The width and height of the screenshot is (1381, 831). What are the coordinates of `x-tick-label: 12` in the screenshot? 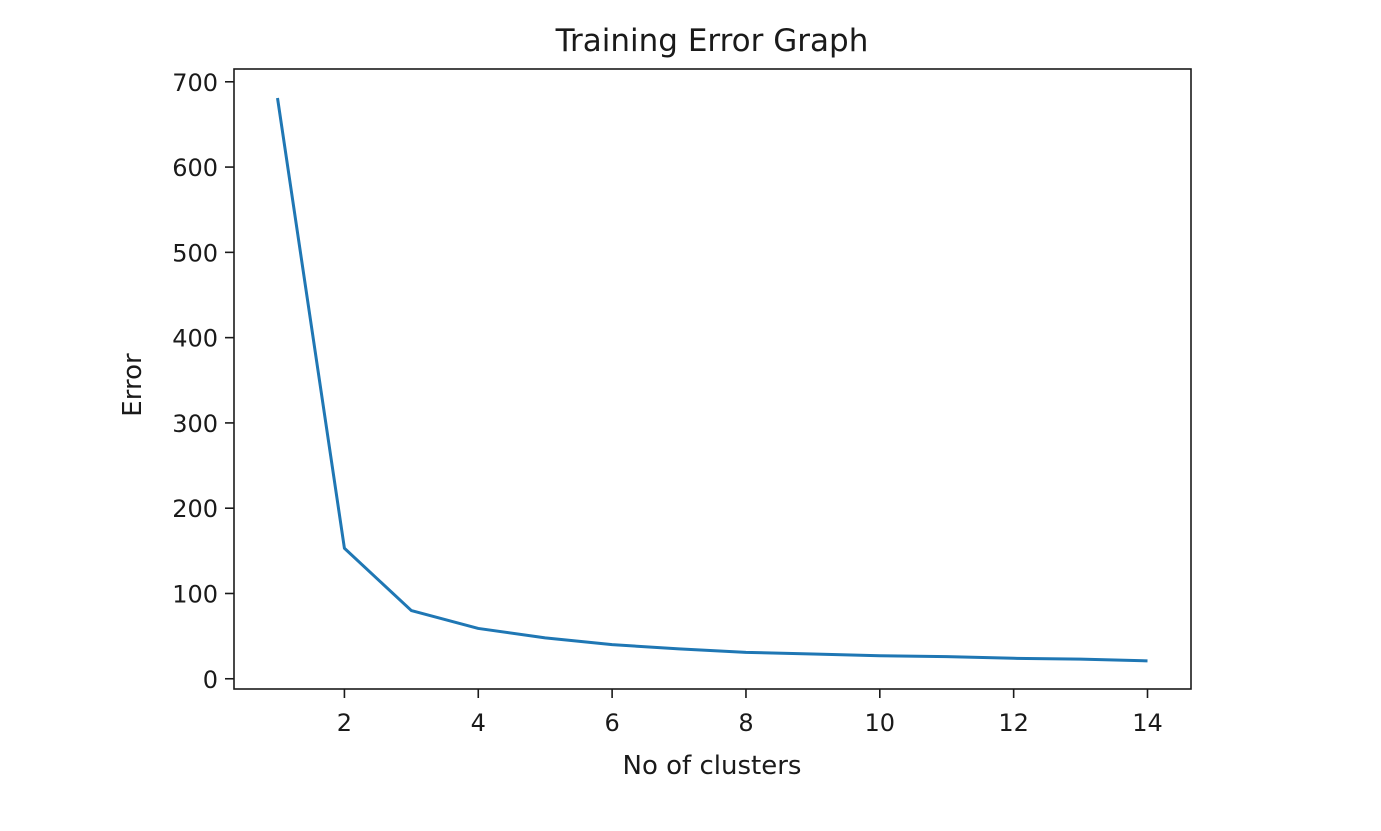 It's located at (1013, 723).